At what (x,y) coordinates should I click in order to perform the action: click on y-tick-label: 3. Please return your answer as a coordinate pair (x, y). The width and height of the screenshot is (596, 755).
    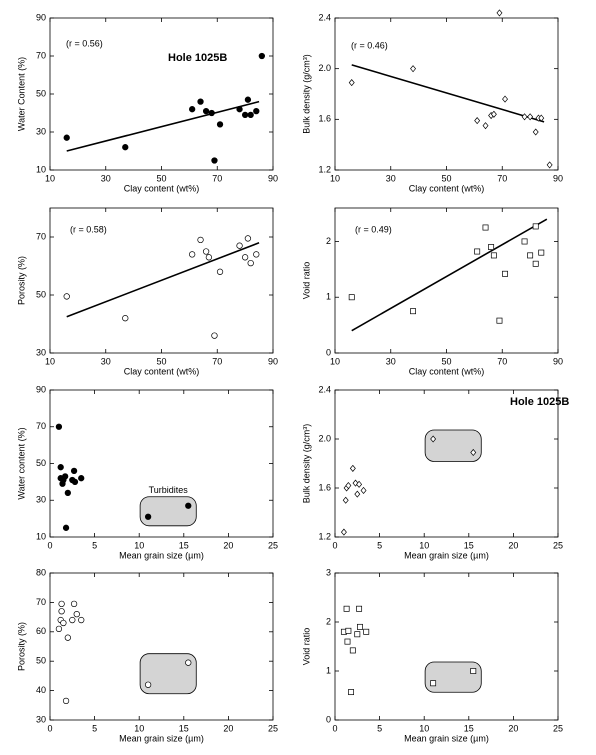
    Looking at the image, I should click on (328, 572).